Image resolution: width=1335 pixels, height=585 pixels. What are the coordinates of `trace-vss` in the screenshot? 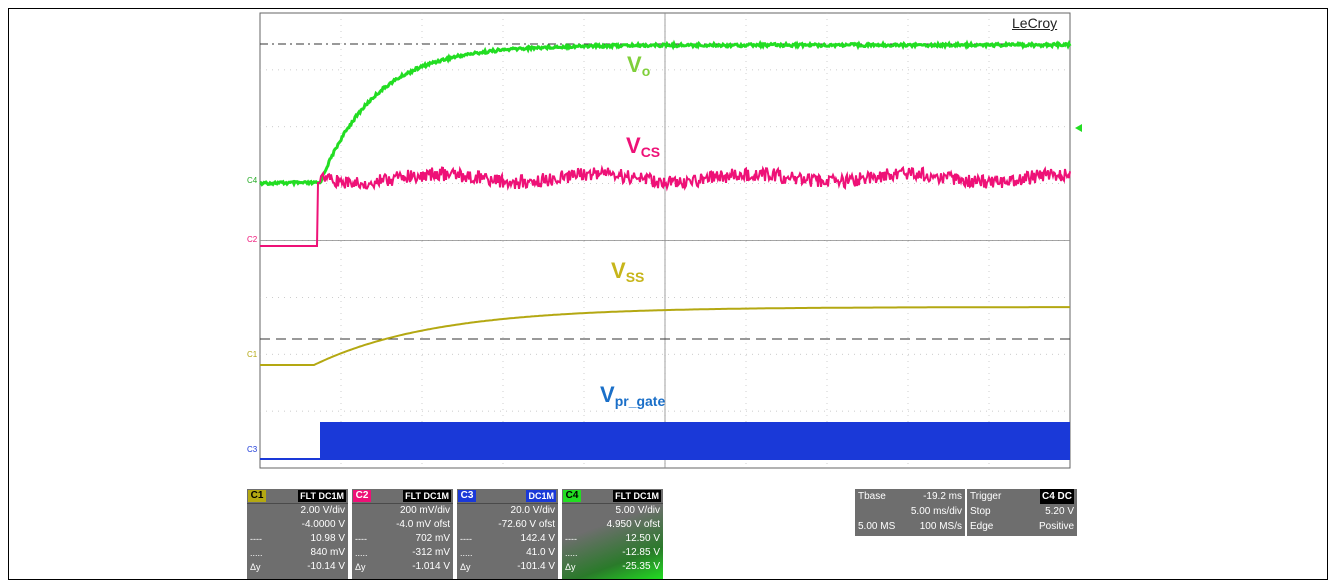 It's located at (665, 336).